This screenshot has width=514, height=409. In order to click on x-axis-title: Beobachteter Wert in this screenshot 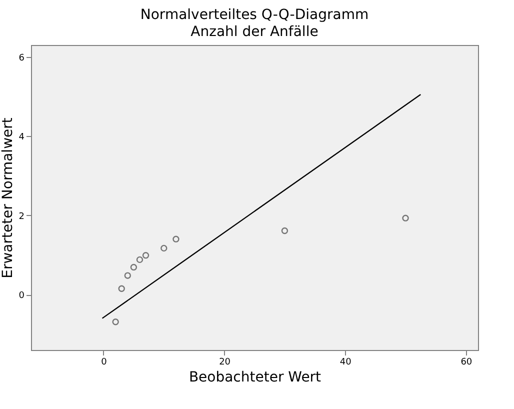, I will do `click(255, 378)`.